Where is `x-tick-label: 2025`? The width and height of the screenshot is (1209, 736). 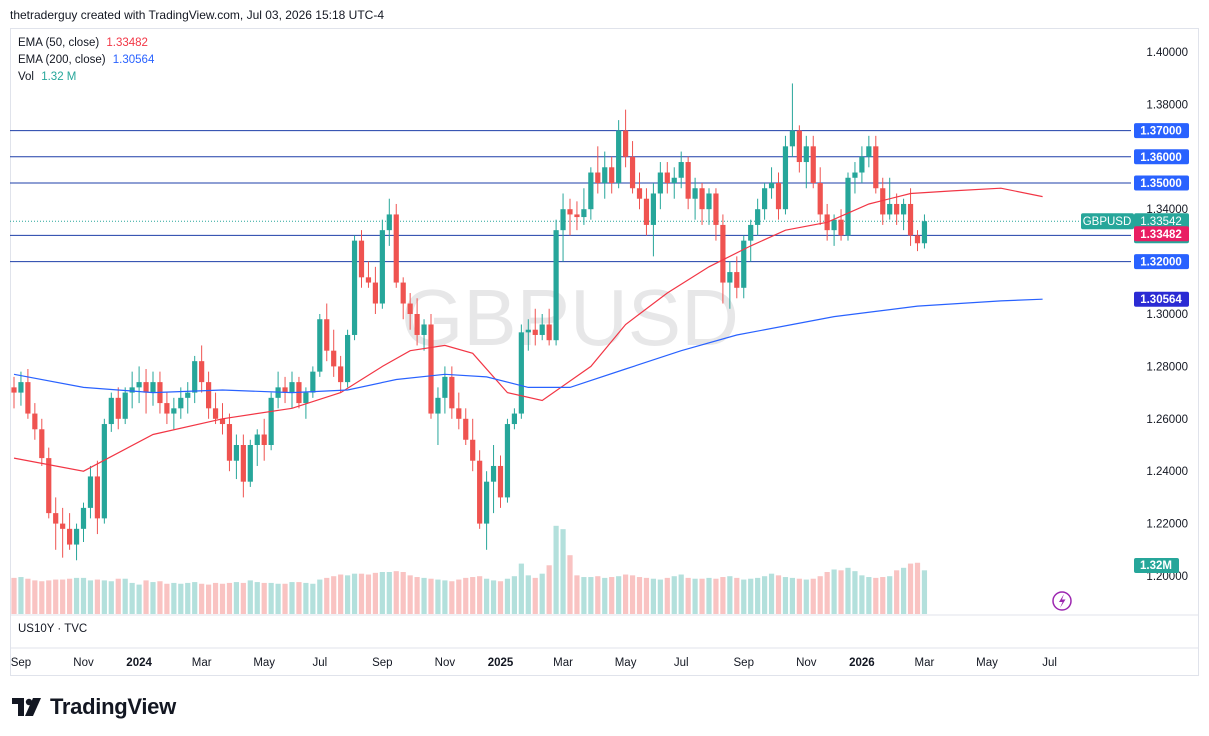 x-tick-label: 2025 is located at coordinates (501, 663).